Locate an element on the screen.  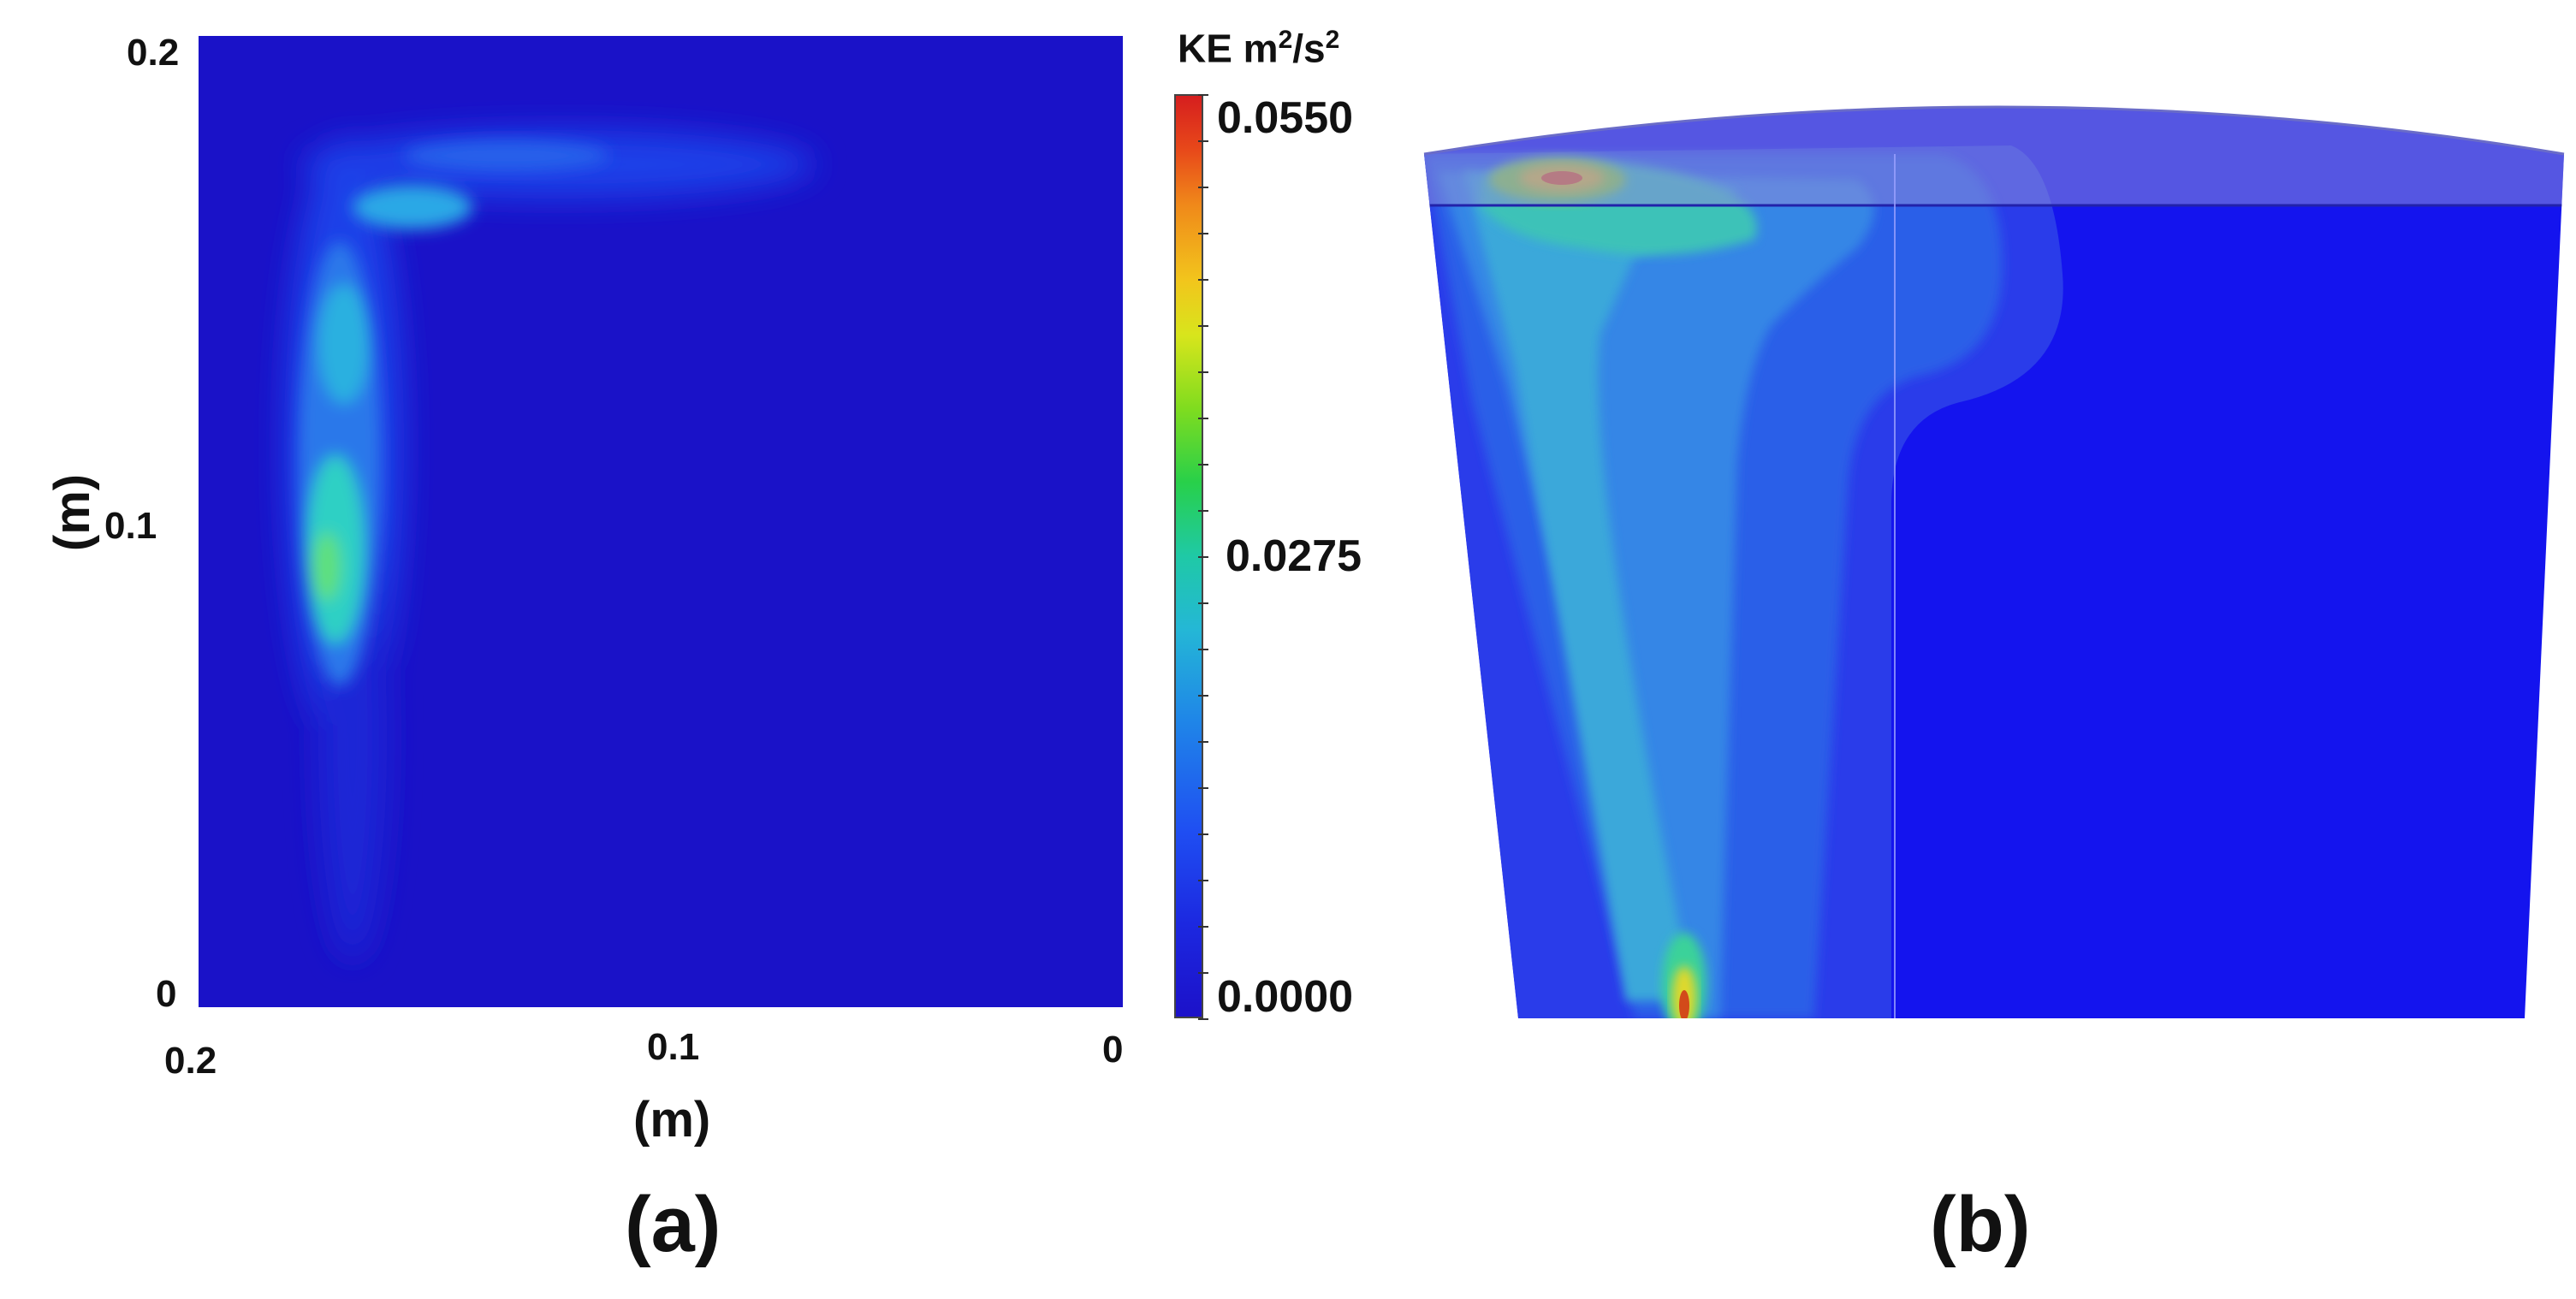
colorbar-min-label: 0.0000 is located at coordinates (1285, 997).